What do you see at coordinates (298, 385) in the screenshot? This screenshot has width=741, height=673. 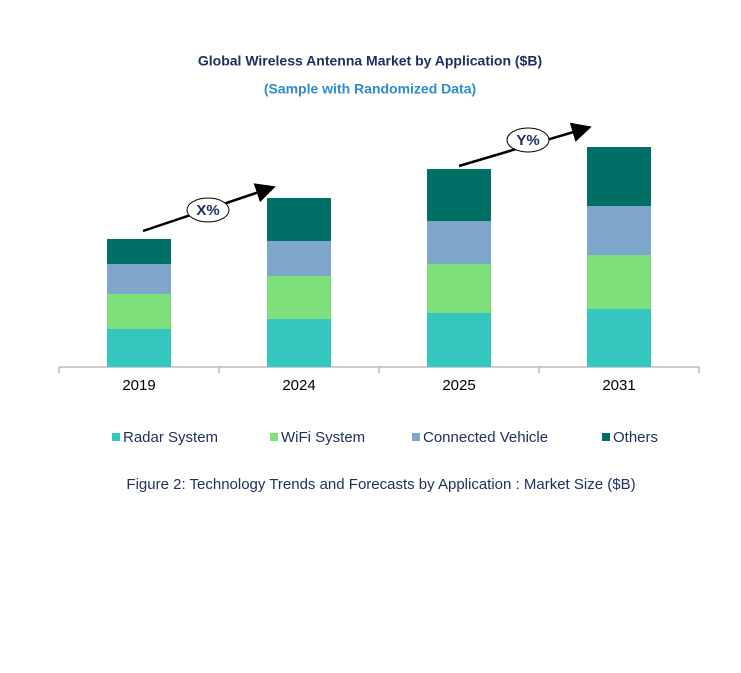 I see `x-tick-label: 2024` at bounding box center [298, 385].